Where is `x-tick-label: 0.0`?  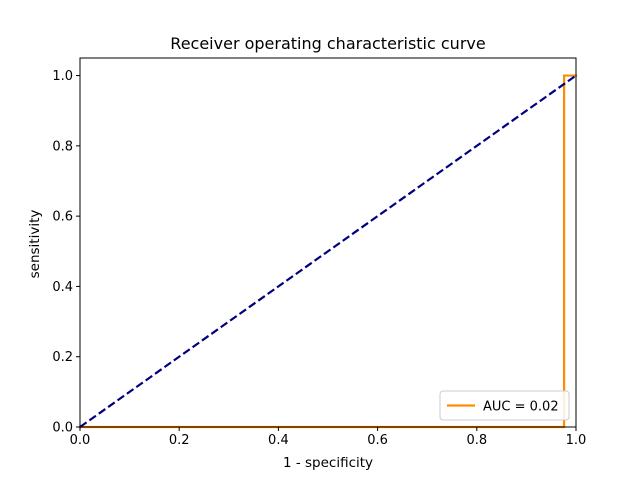 x-tick-label: 0.0 is located at coordinates (80, 440).